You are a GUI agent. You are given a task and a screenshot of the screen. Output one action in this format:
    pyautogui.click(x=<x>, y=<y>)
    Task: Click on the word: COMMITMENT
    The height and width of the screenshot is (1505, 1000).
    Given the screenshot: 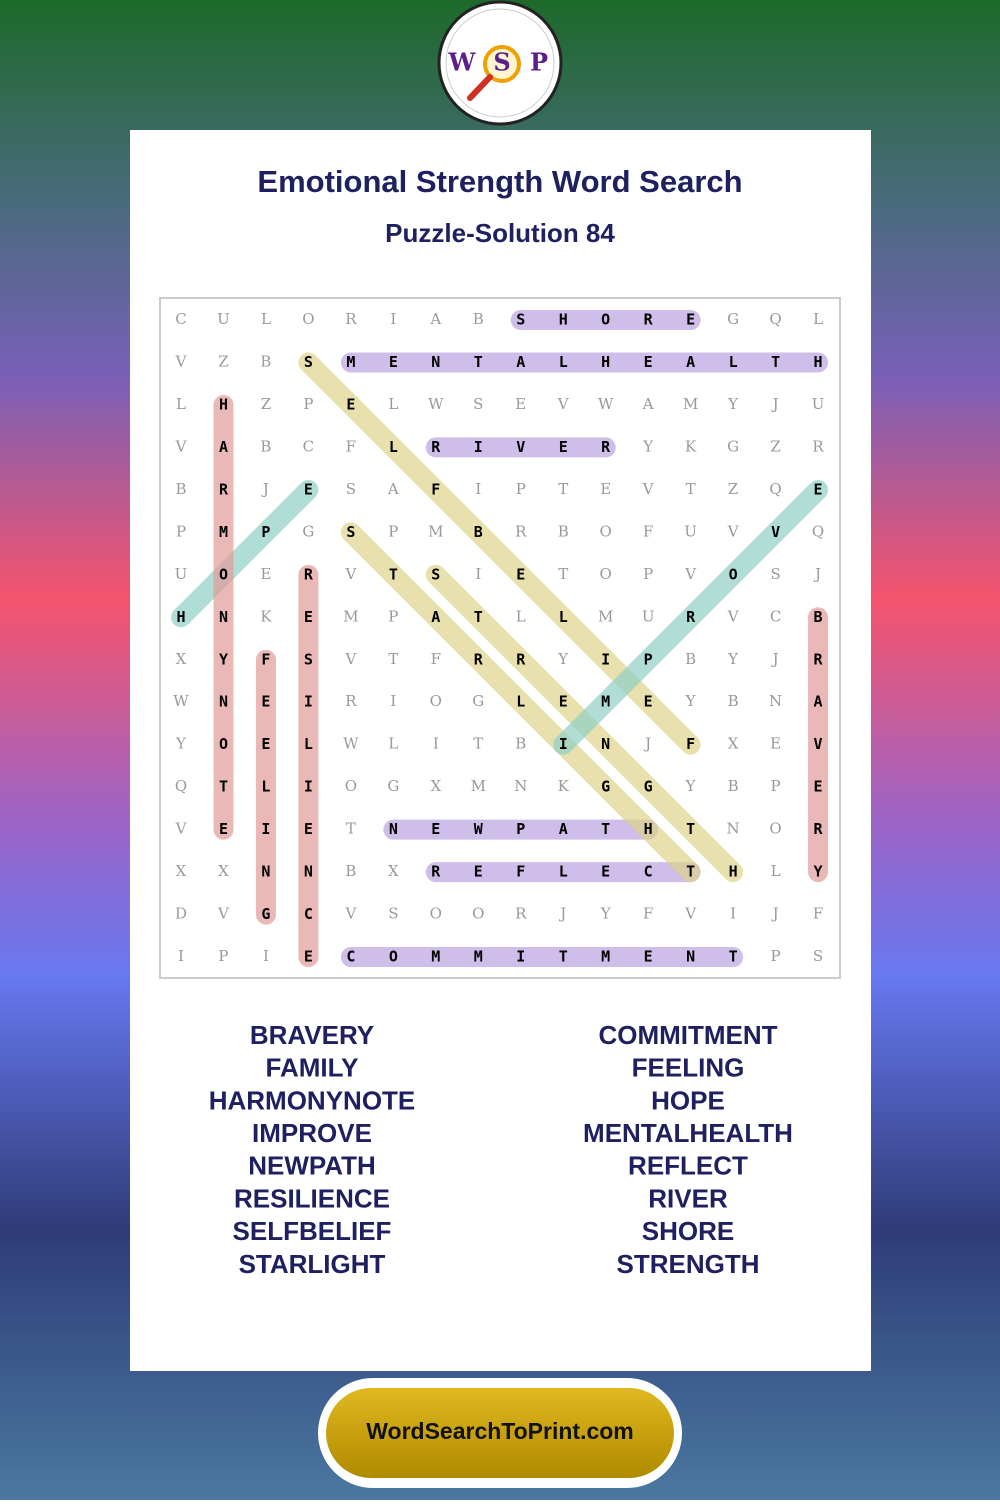 What is the action you would take?
    pyautogui.click(x=687, y=1035)
    